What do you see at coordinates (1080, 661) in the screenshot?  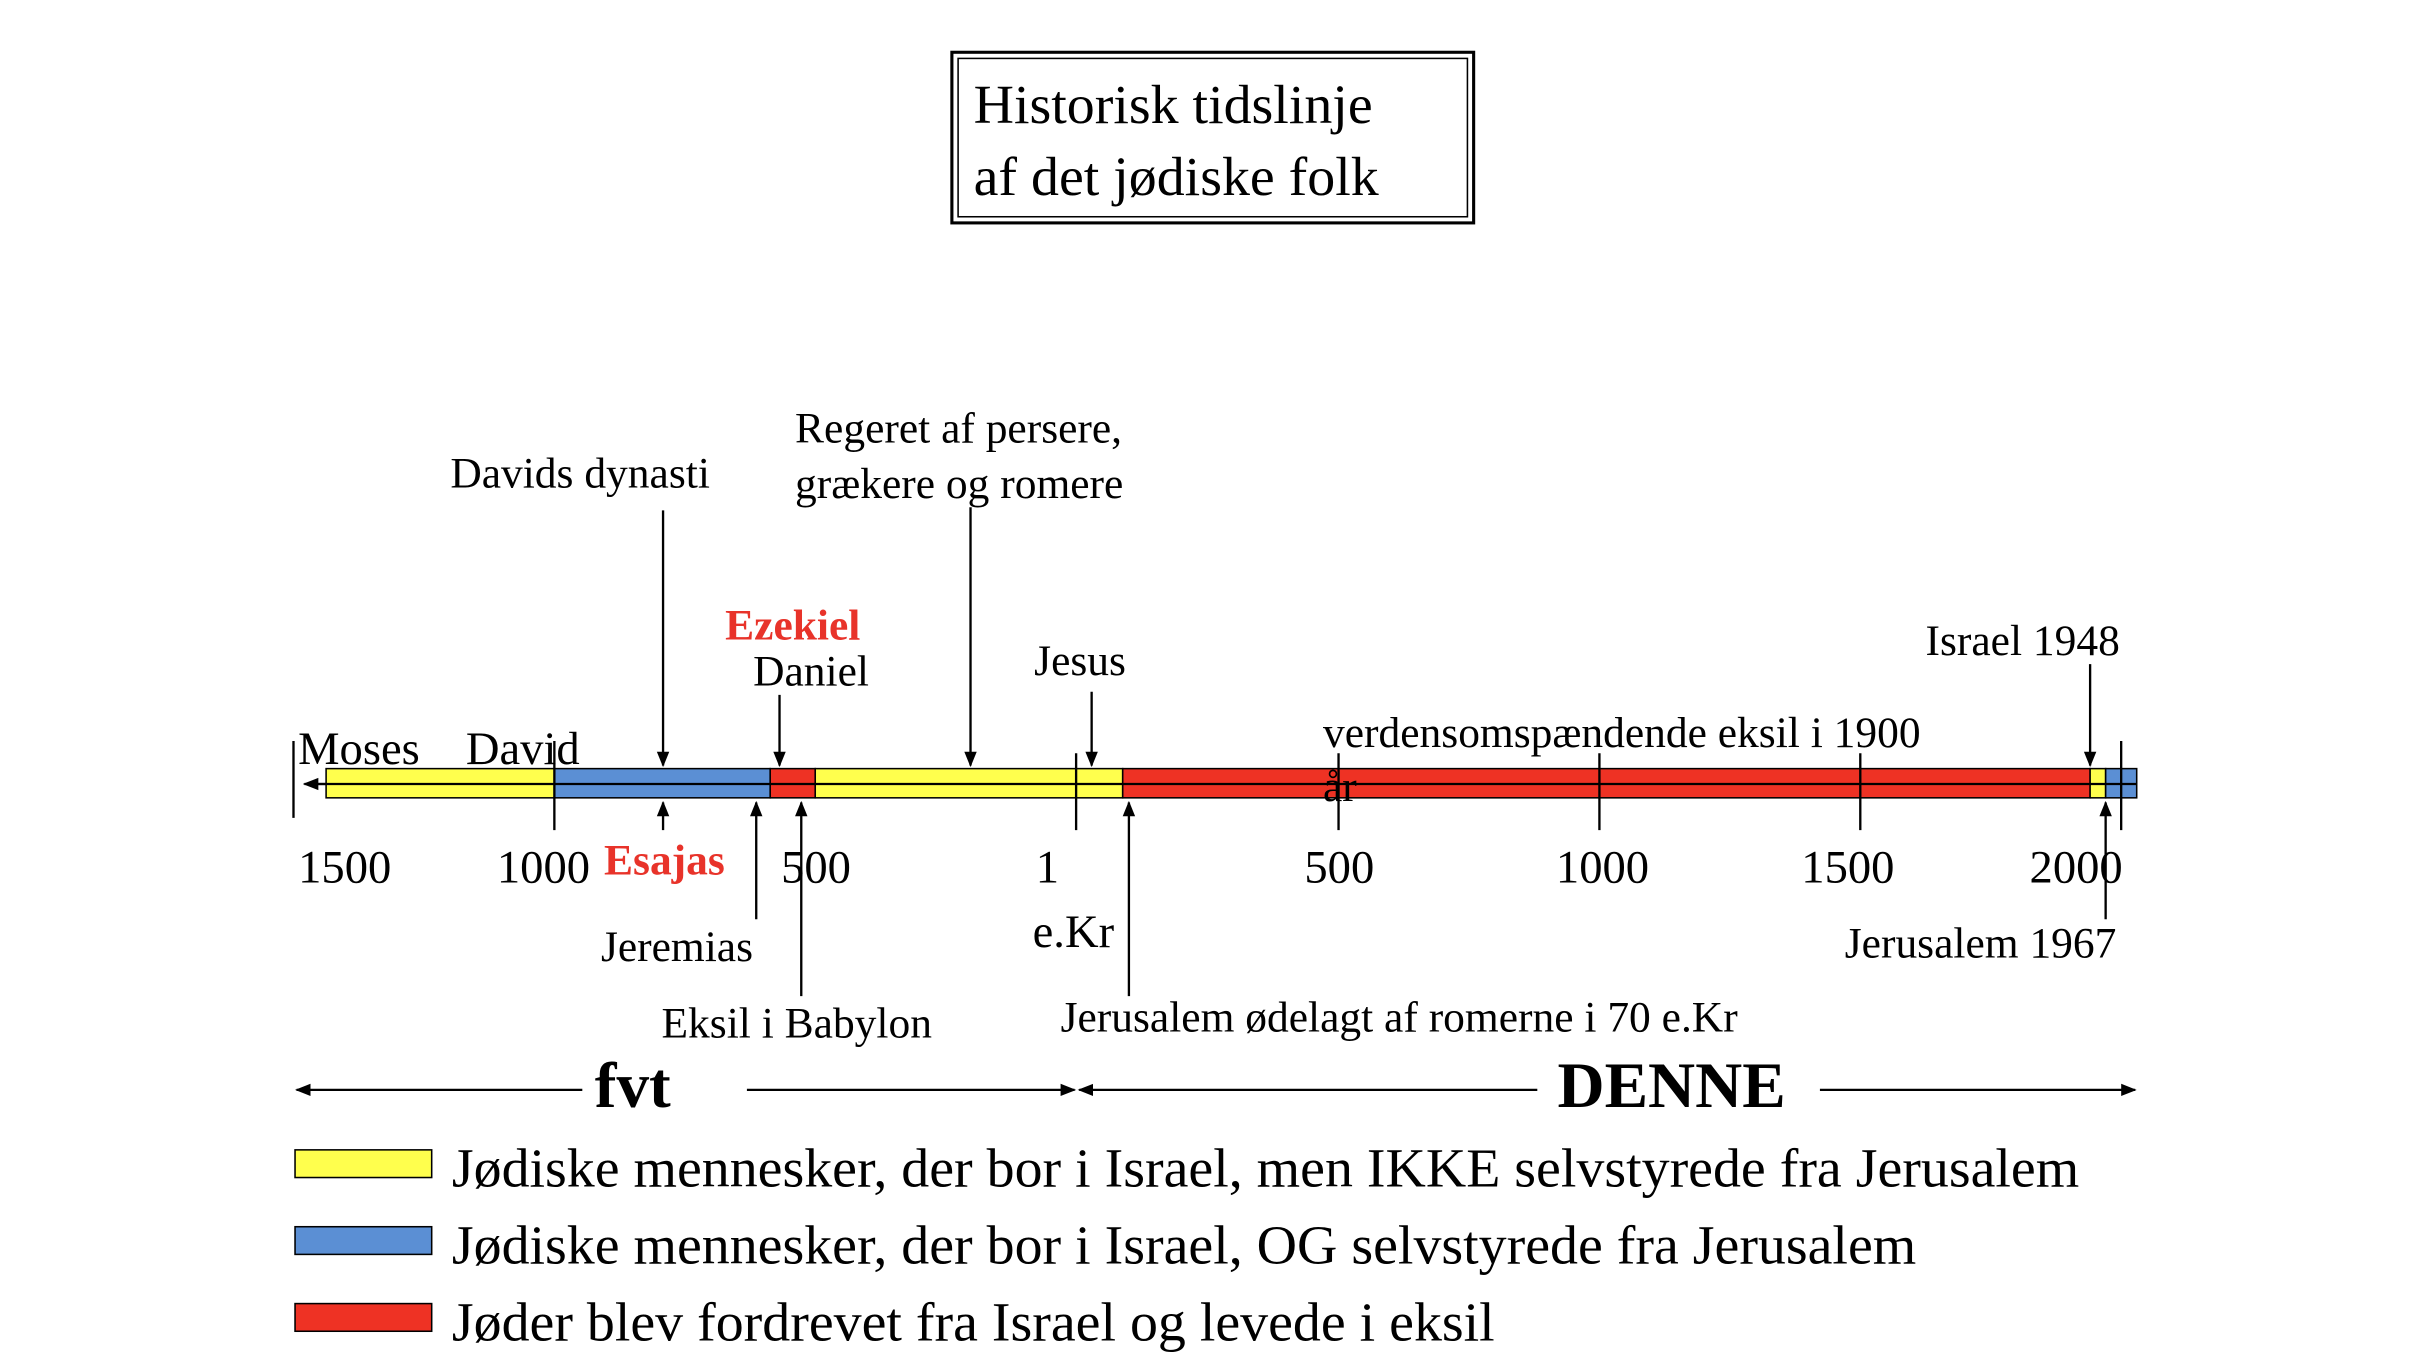 I see `label: Jesus` at bounding box center [1080, 661].